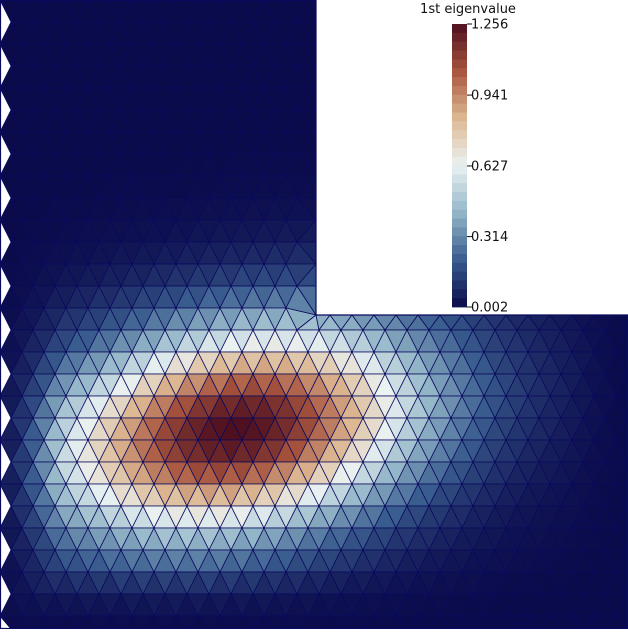 This screenshot has height=634, width=628. I want to click on colorbar-tick-label: 1.256, so click(489, 25).